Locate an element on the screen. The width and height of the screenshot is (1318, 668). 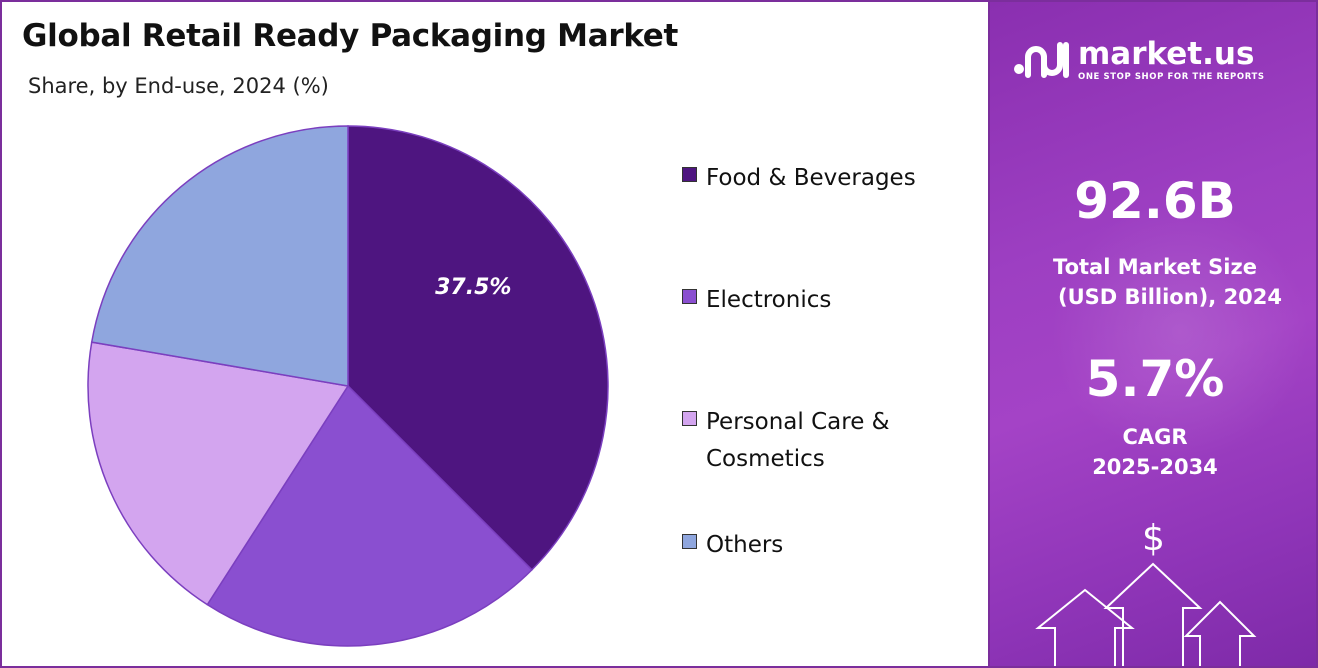
pie-slice-others is located at coordinates (219, 256).